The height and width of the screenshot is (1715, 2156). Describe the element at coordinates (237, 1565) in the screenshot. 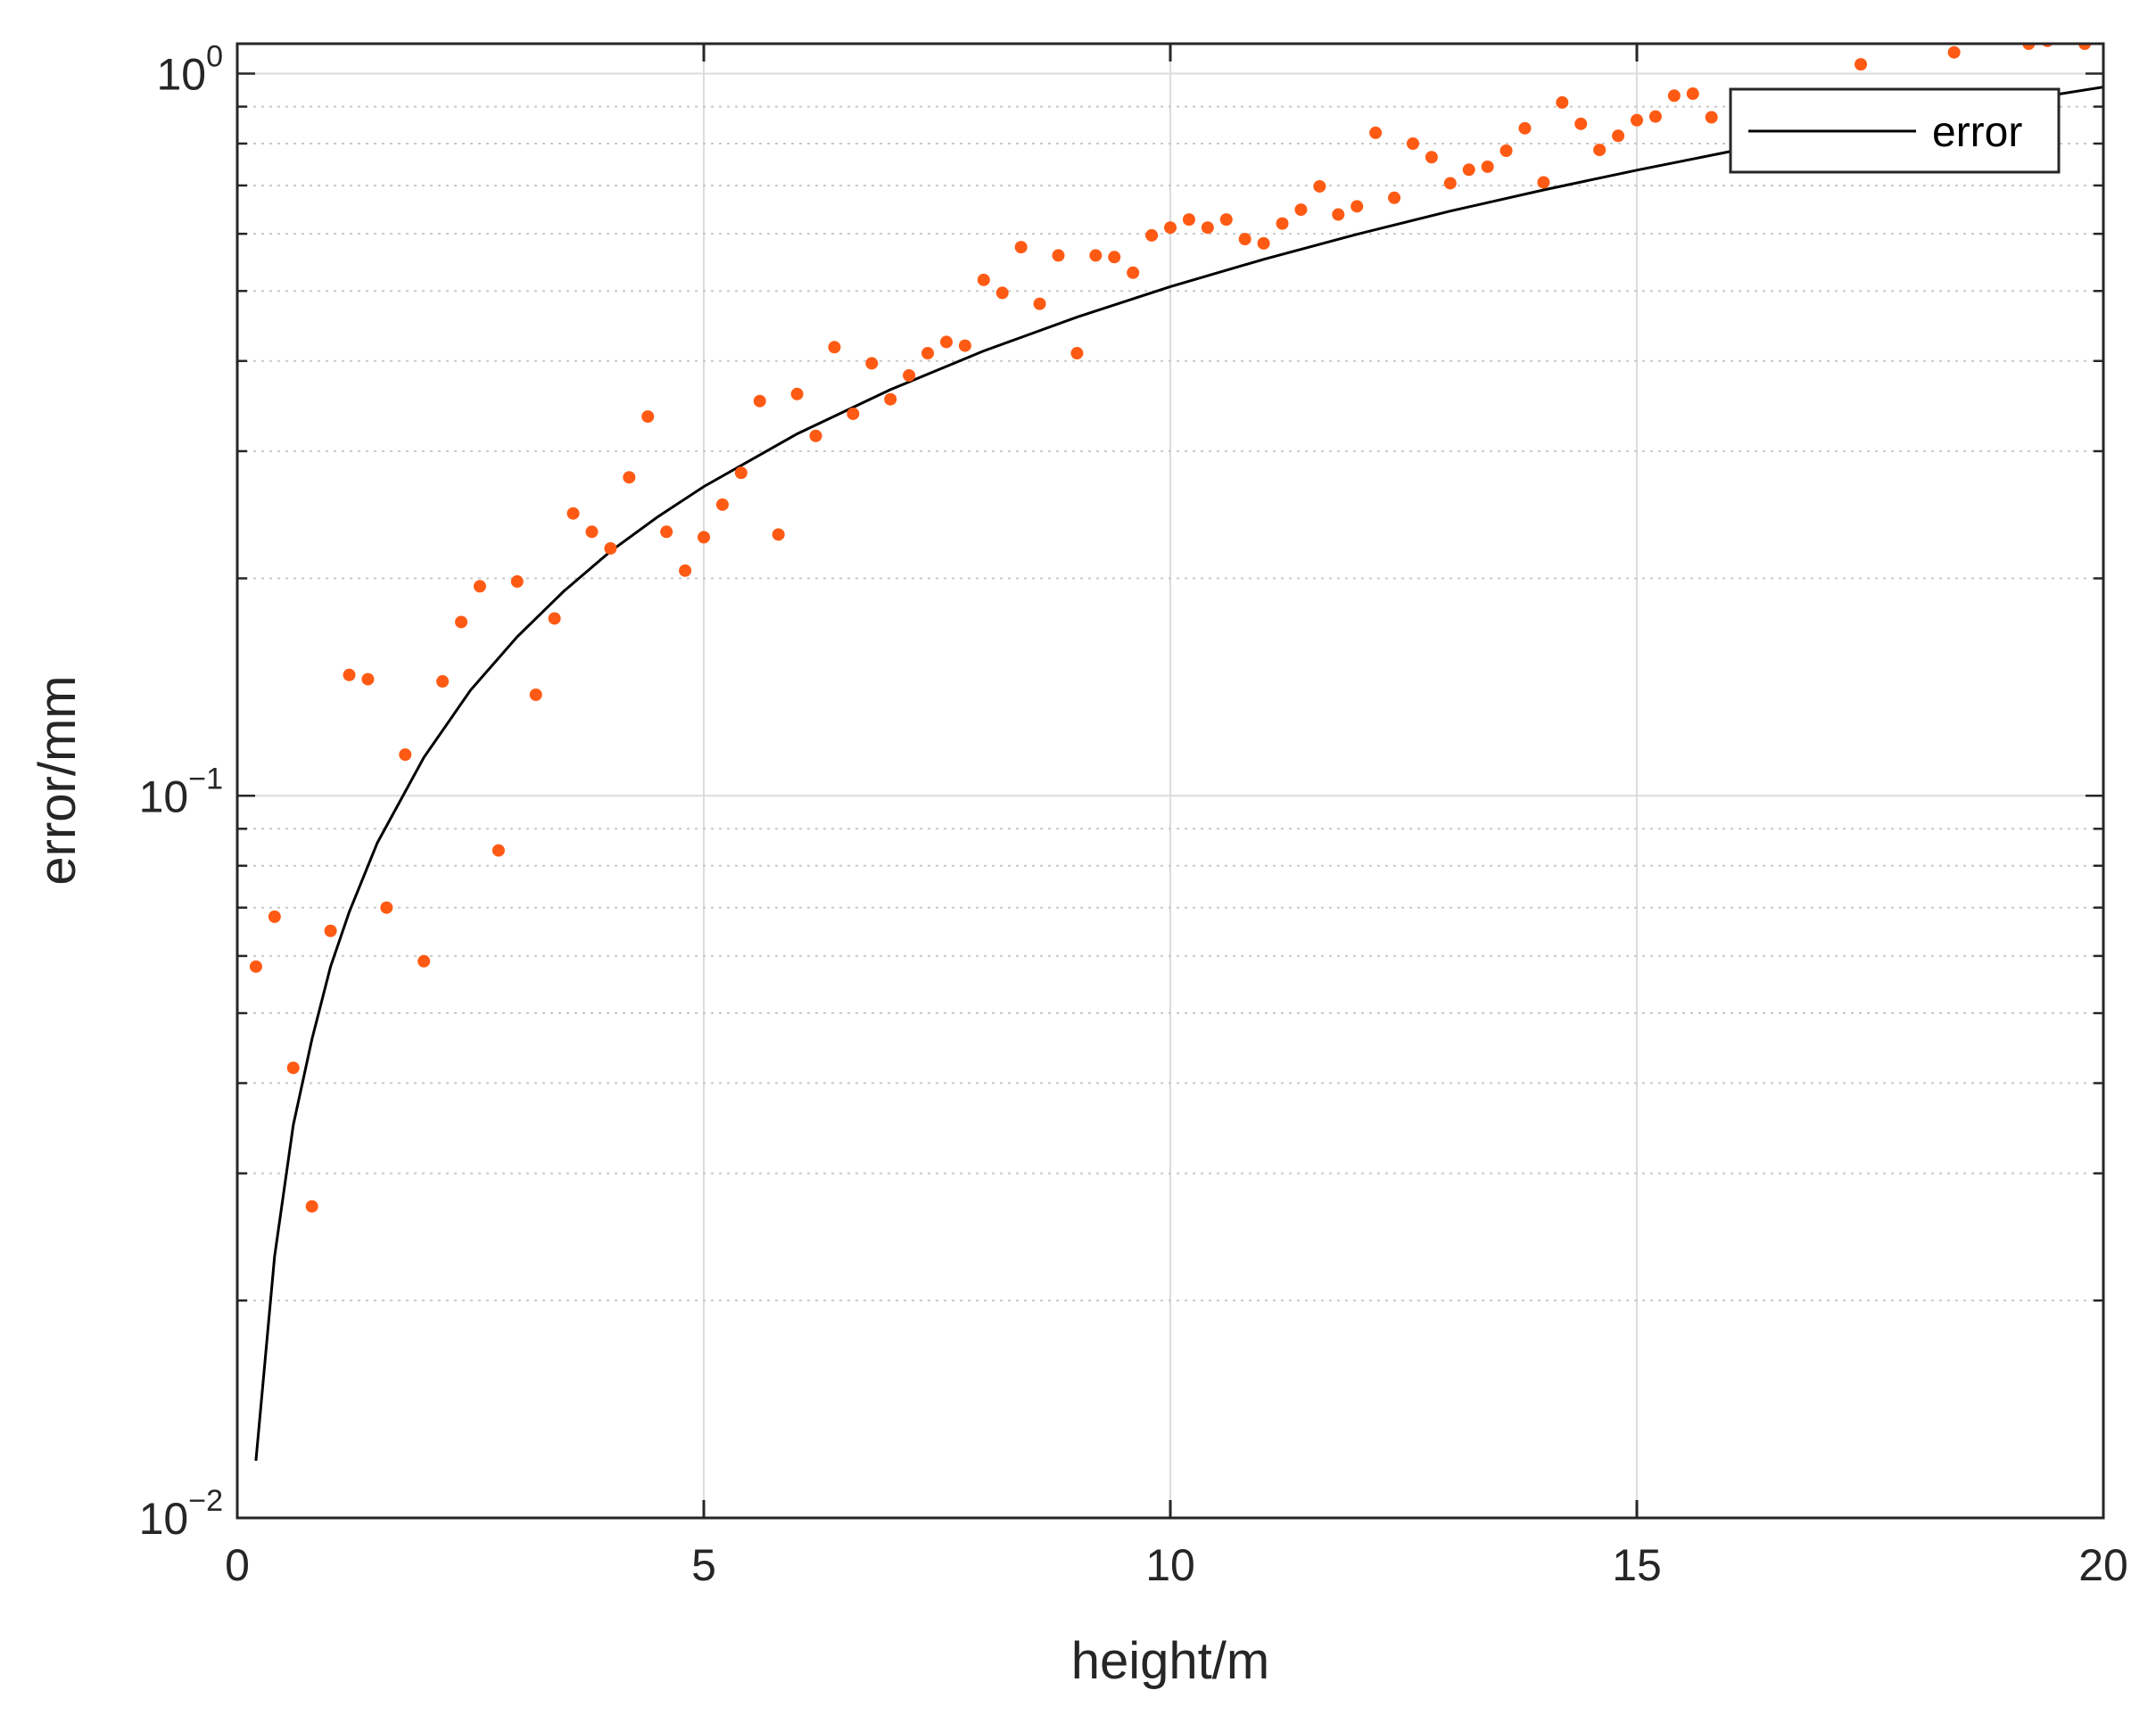

I see `x-tick-label: 0` at that location.